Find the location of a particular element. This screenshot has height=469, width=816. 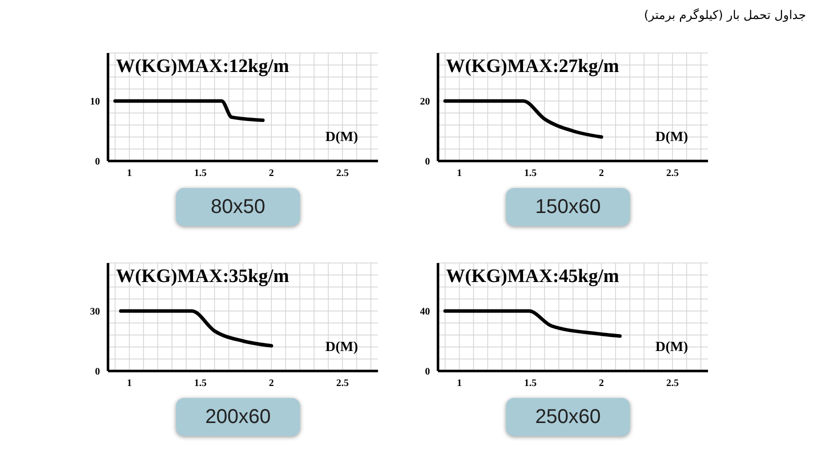

text: 200x60 is located at coordinates (238, 417).